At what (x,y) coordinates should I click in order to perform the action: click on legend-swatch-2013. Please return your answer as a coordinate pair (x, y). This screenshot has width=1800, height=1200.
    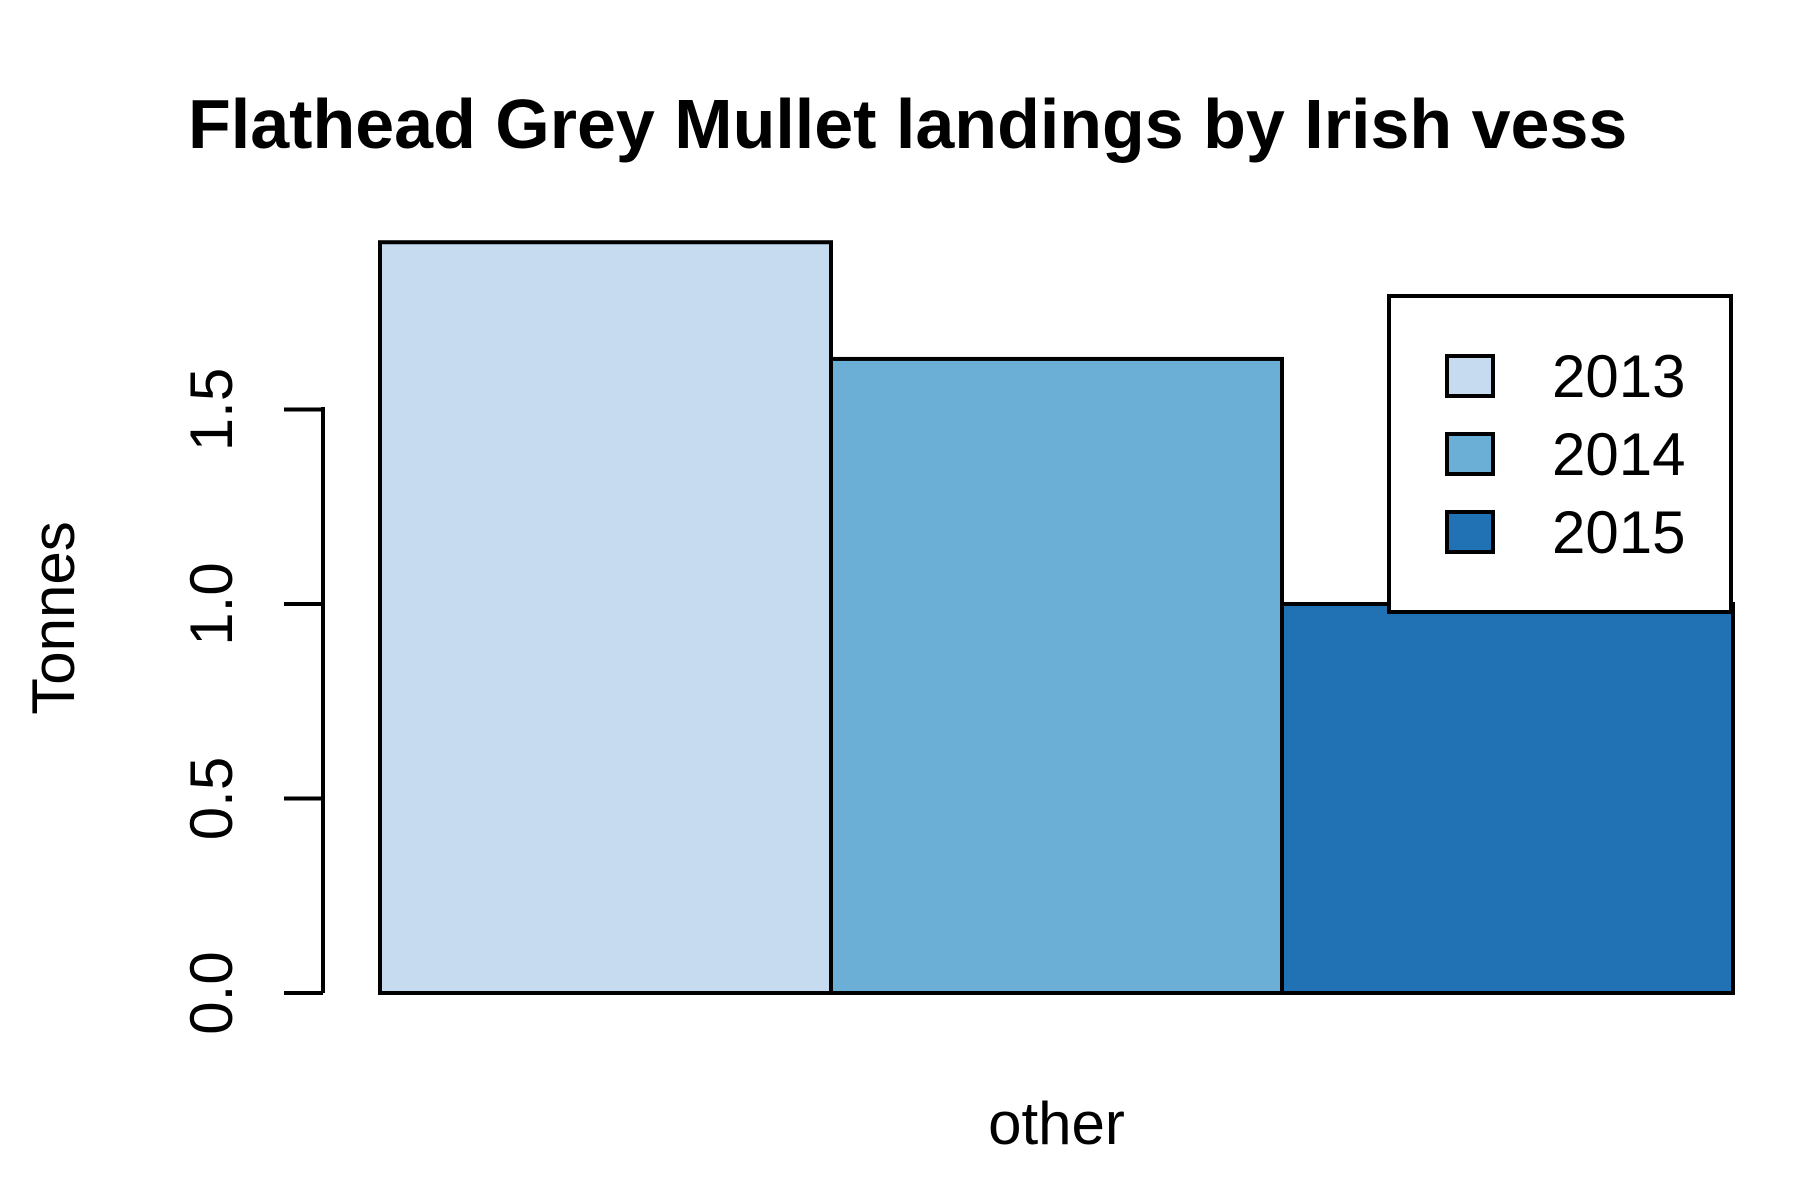
    Looking at the image, I should click on (1470, 376).